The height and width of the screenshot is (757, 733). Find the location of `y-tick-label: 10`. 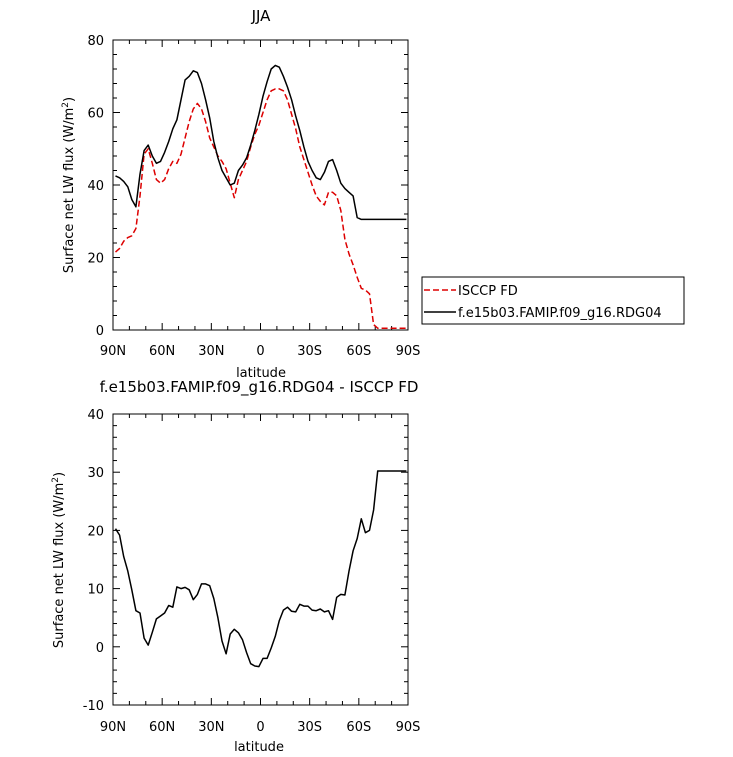

y-tick-label: 10 is located at coordinates (95, 590).